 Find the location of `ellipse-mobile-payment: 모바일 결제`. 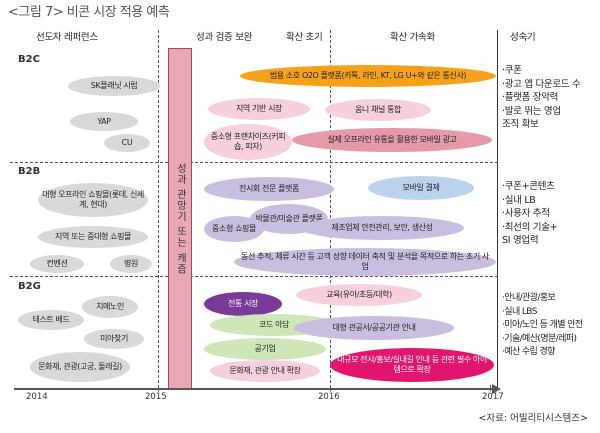

ellipse-mobile-payment: 모바일 결제 is located at coordinates (421, 188).